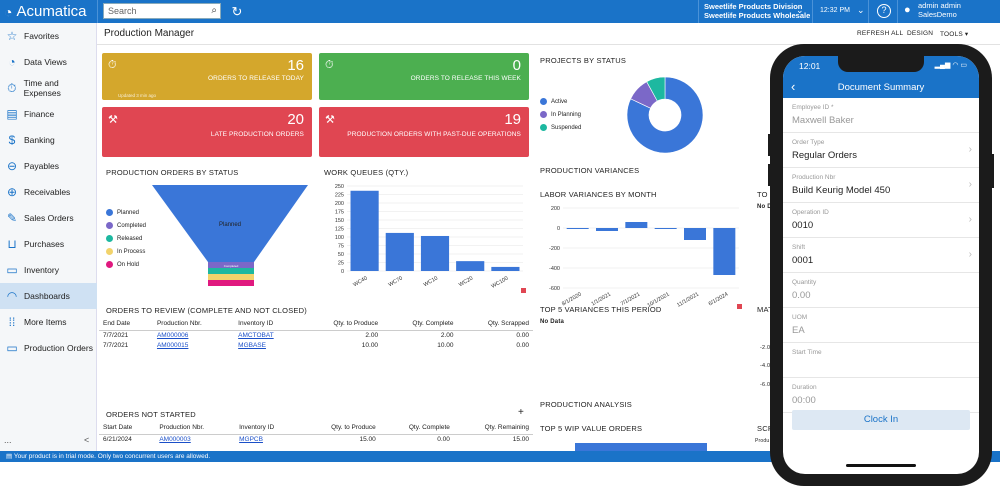 This screenshot has height=498, width=1000. What do you see at coordinates (207, 132) in the screenshot?
I see `tile-late-orders: ⚒ 20 LATE PRODUCTION ORDERS` at bounding box center [207, 132].